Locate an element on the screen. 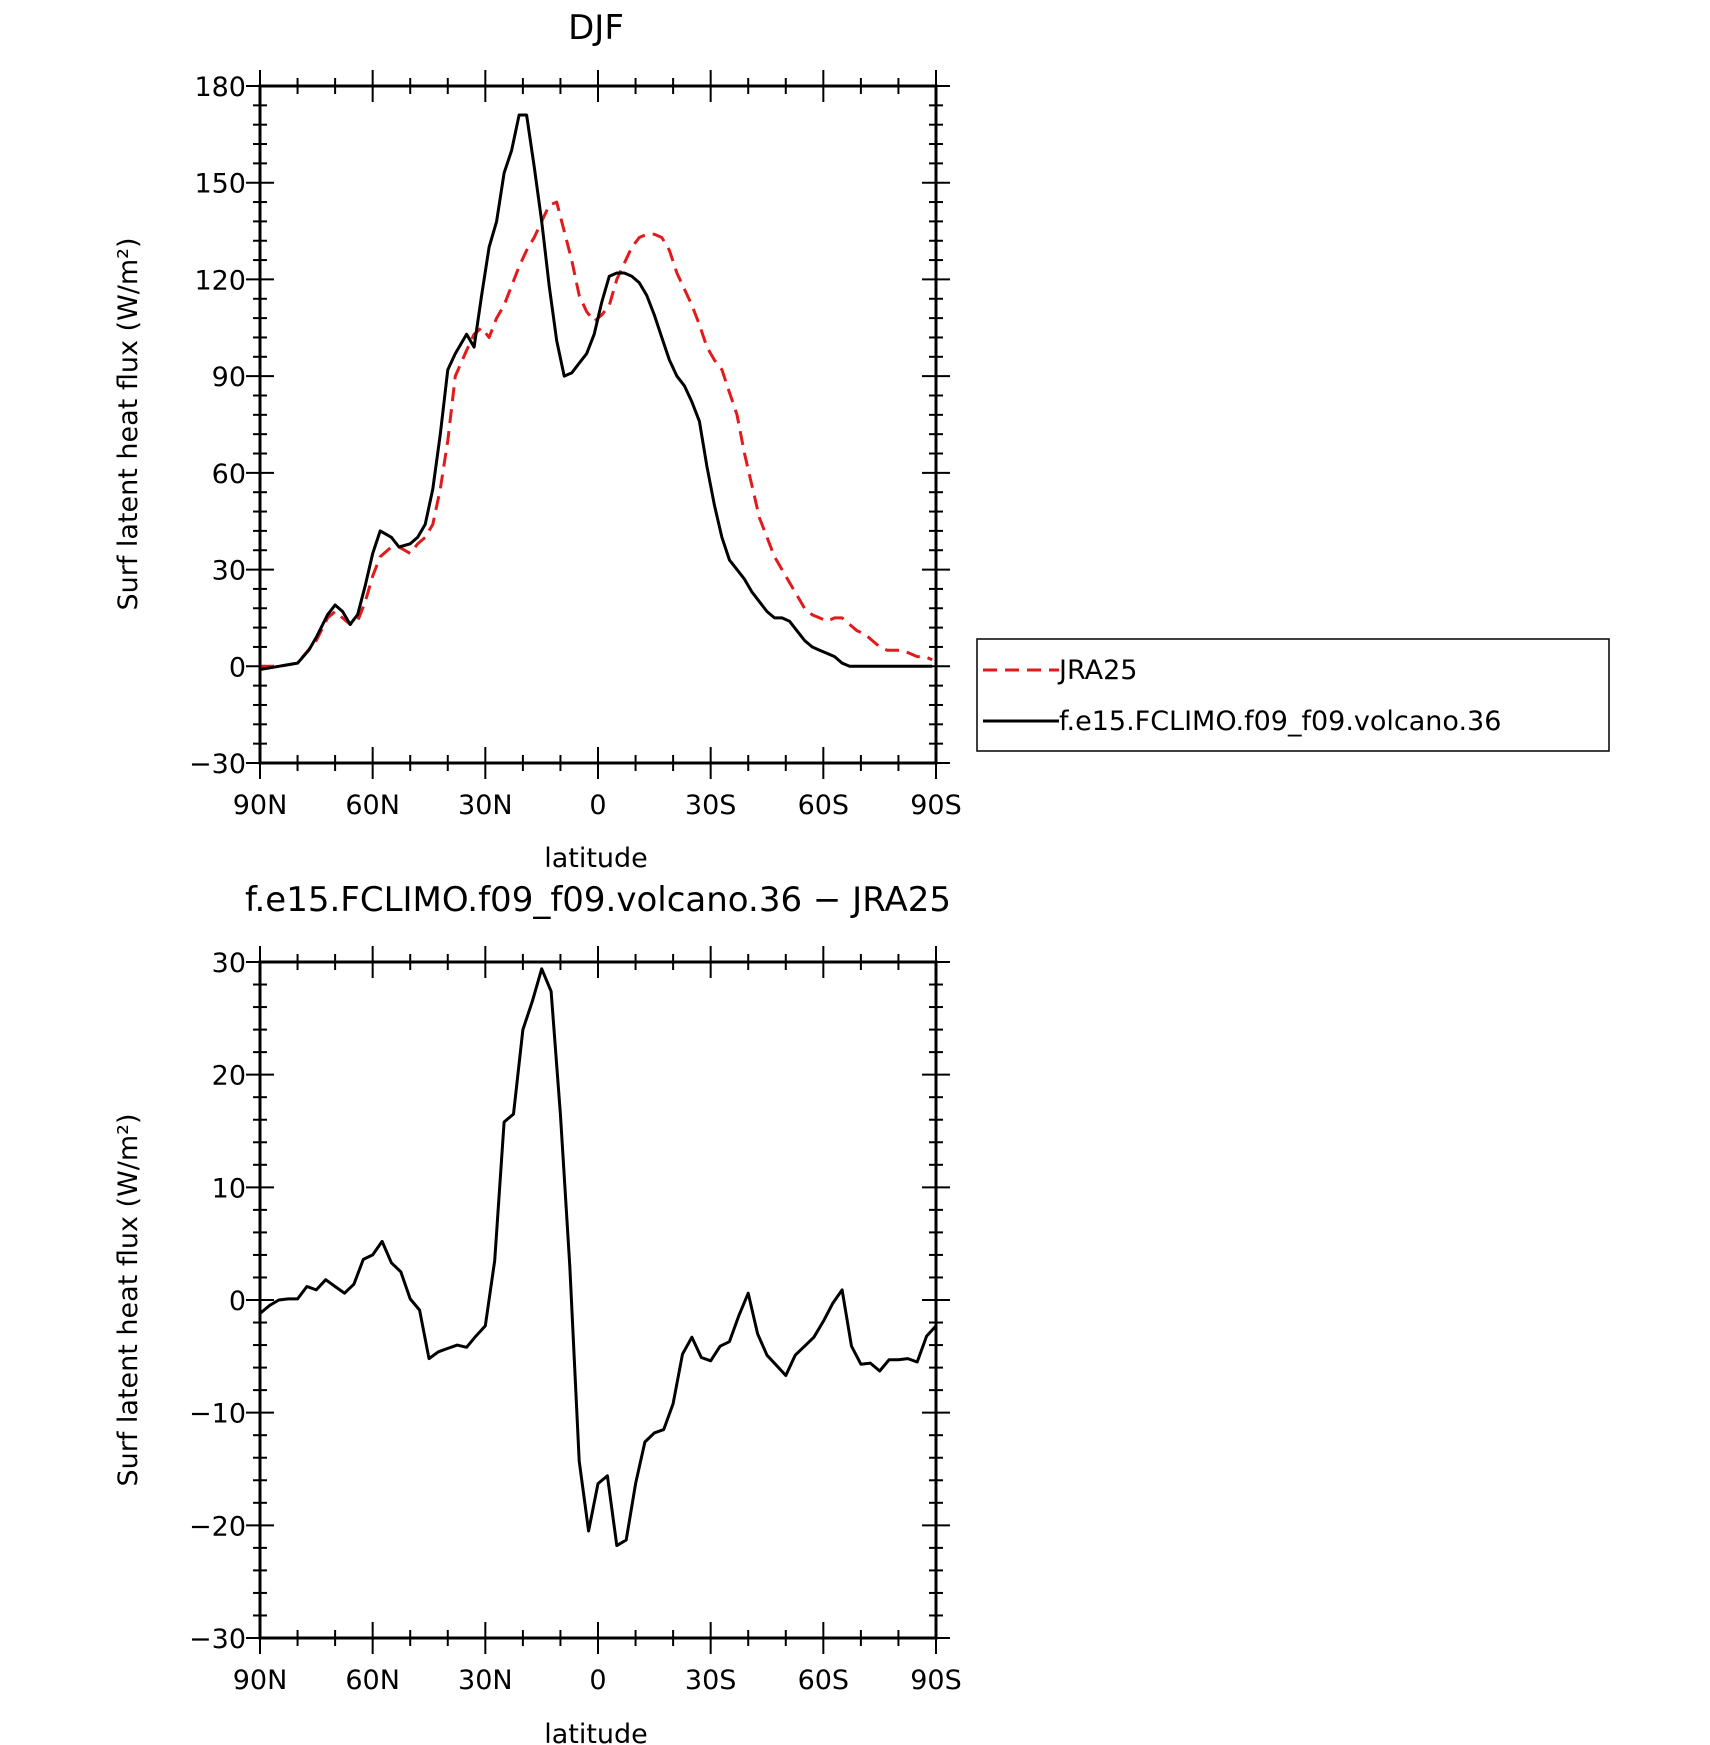 Image resolution: width=1710 pixels, height=1745 pixels. bottom-panel-title: f.e15.FCLIMO.f09_f09.volcano.36 − JRA25 is located at coordinates (598, 900).